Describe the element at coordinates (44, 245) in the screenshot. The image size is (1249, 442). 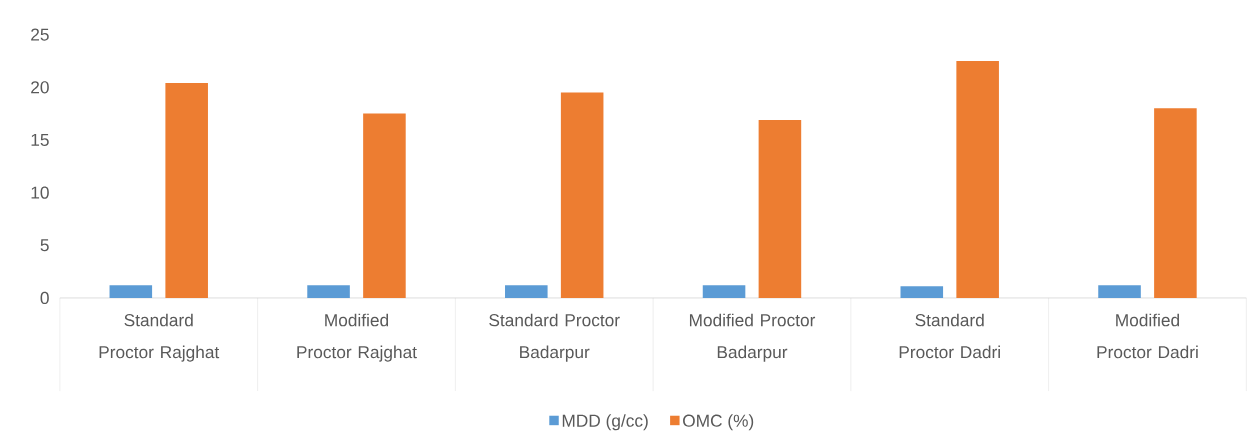
I see `y-tick-label: 5` at that location.